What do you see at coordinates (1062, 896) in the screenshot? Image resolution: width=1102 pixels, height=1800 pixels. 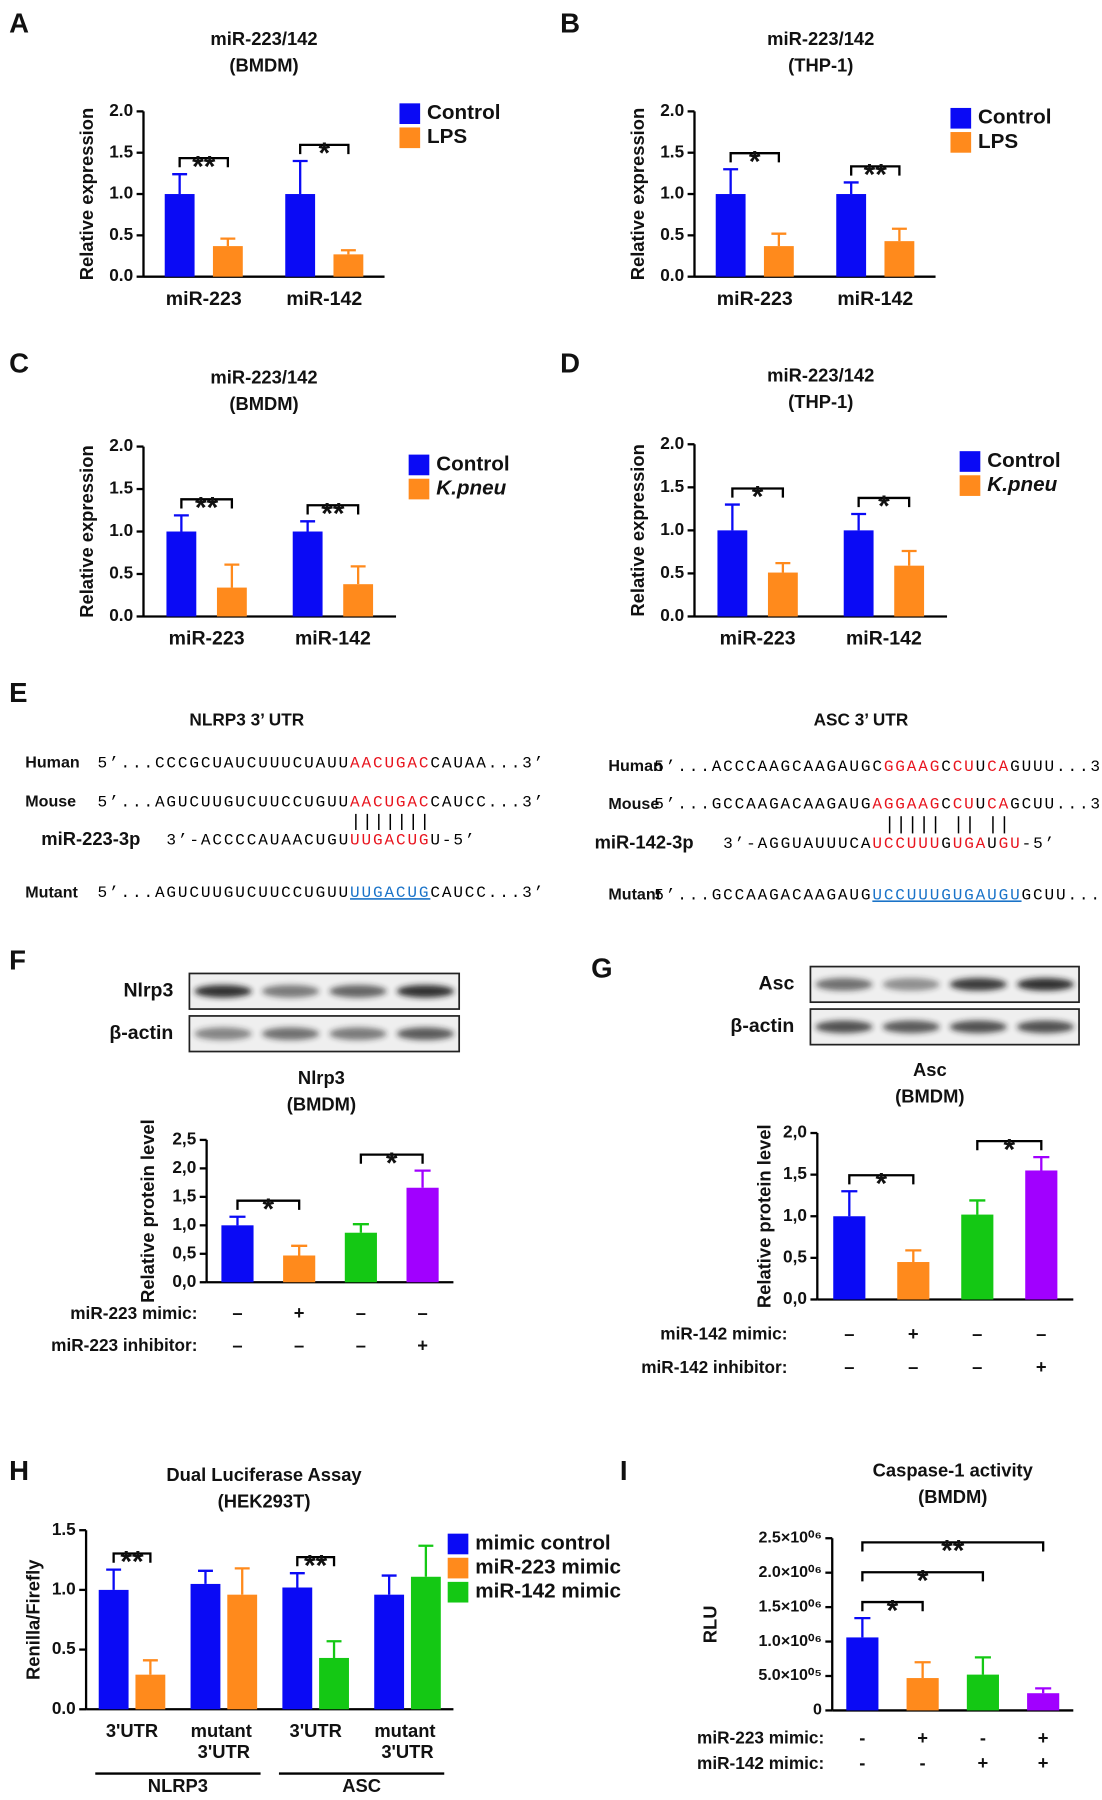 I see `sequence-segment: GCUU...3’` at bounding box center [1062, 896].